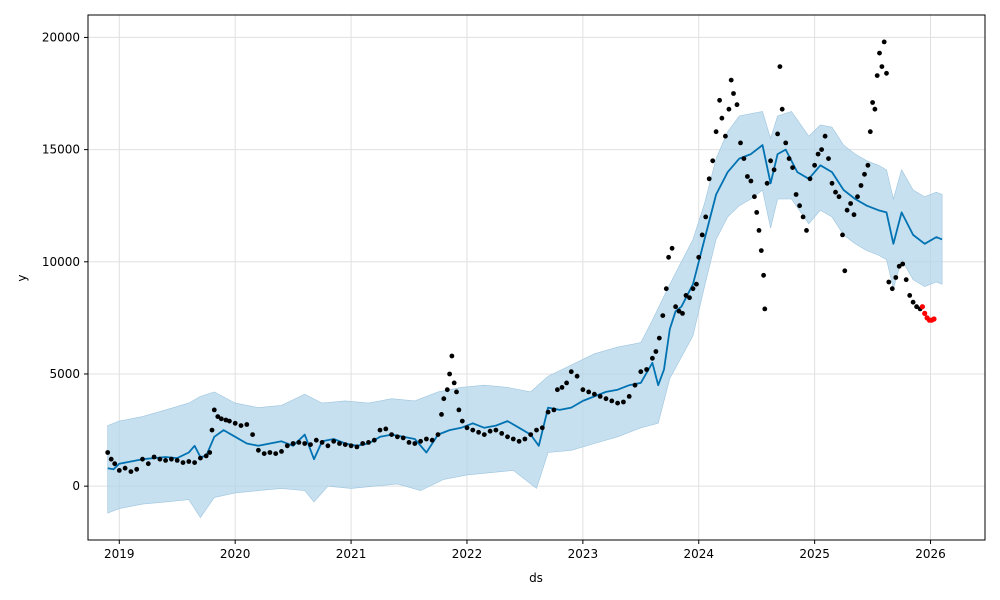  Describe the element at coordinates (64, 374) in the screenshot. I see `y-tick-label: 5000` at that location.